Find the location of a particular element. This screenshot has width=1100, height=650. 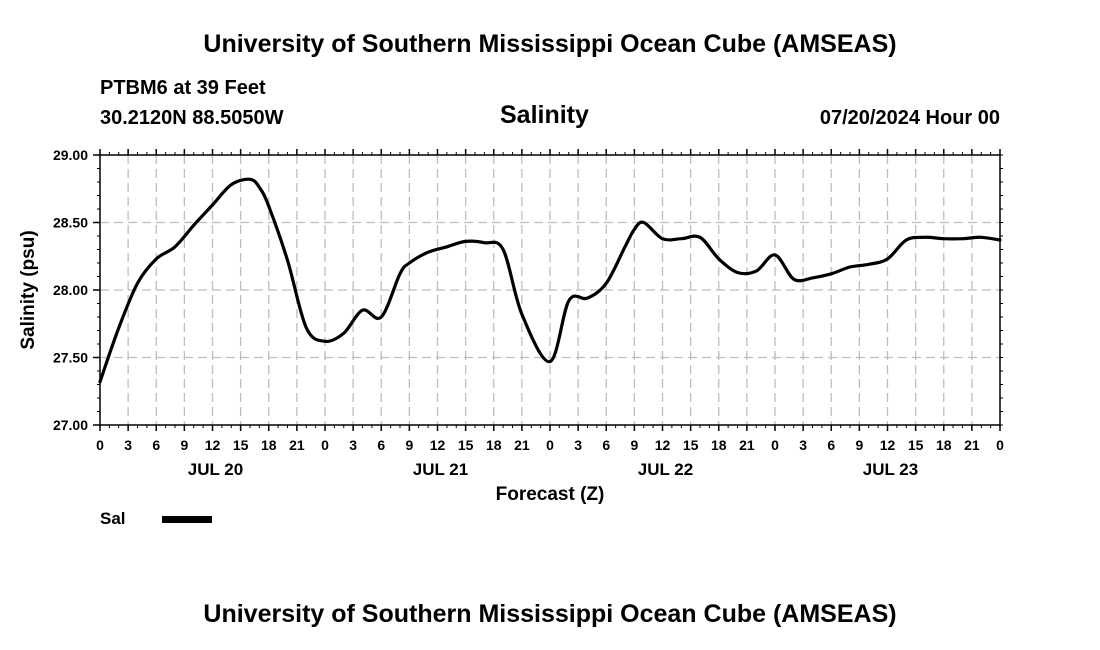

legend-swatch is located at coordinates (187, 519).